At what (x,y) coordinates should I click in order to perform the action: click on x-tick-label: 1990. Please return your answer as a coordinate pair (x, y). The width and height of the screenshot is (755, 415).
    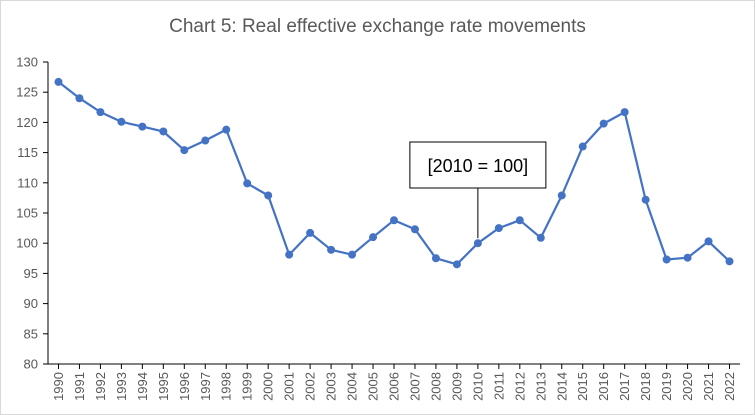
    Looking at the image, I should click on (58, 386).